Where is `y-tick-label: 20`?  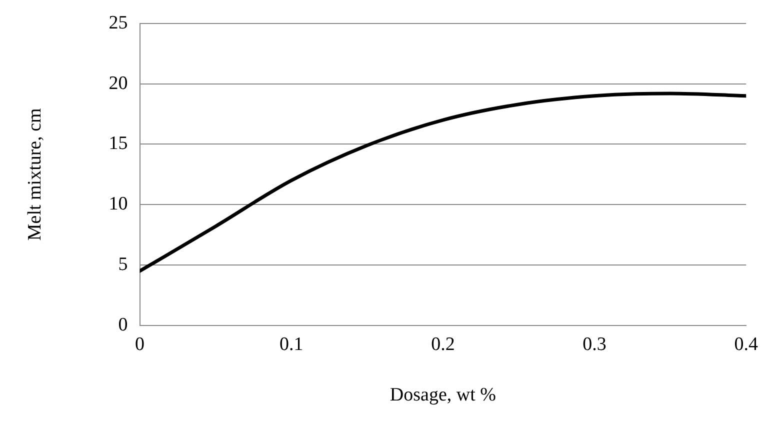
y-tick-label: 20 is located at coordinates (118, 83).